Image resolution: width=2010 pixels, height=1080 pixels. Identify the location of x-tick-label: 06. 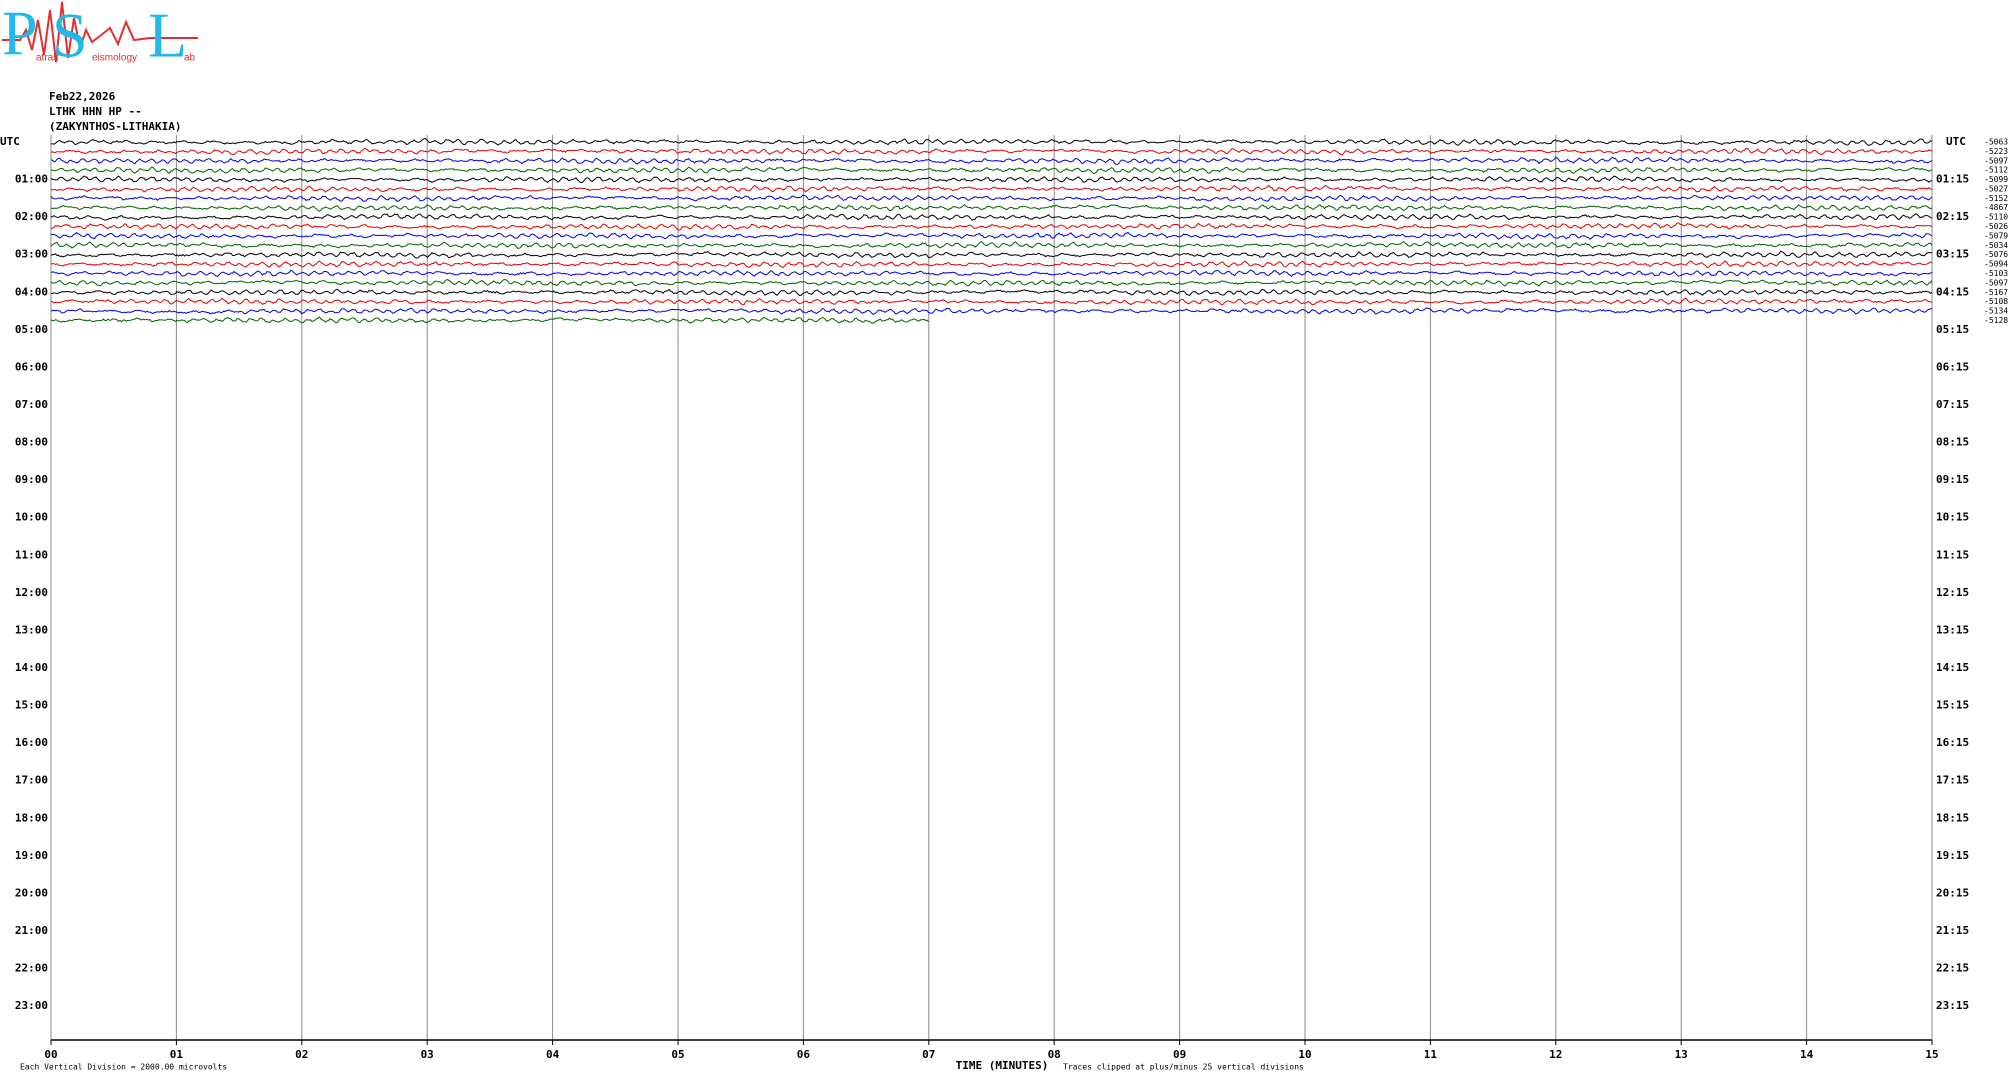
(804, 1054).